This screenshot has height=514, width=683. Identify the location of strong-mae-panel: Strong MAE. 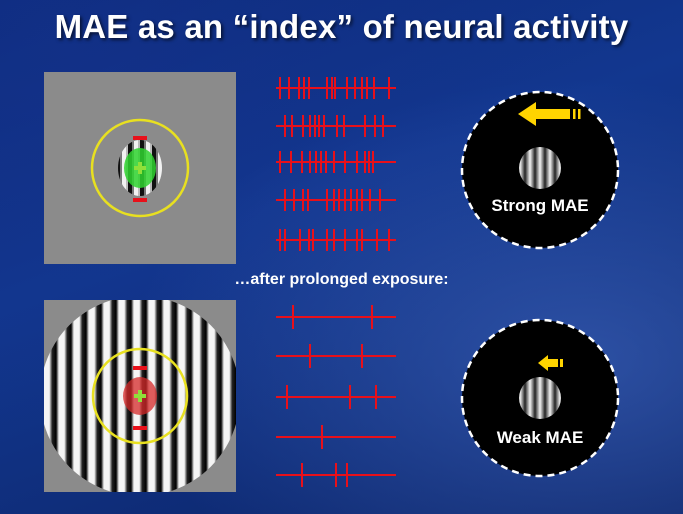
(540, 170).